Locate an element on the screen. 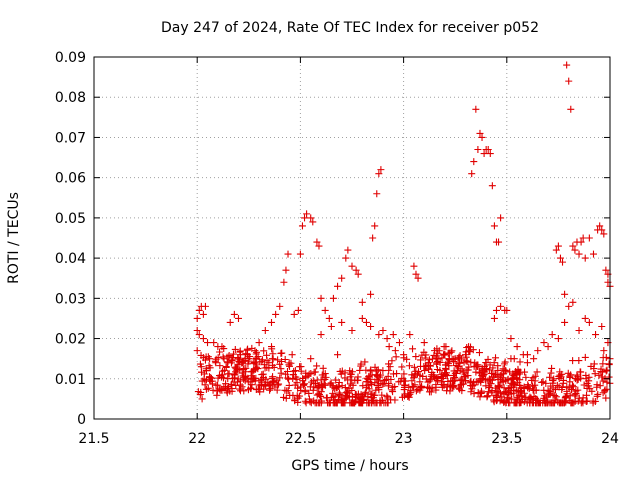  x-tick-label: 24 is located at coordinates (610, 439).